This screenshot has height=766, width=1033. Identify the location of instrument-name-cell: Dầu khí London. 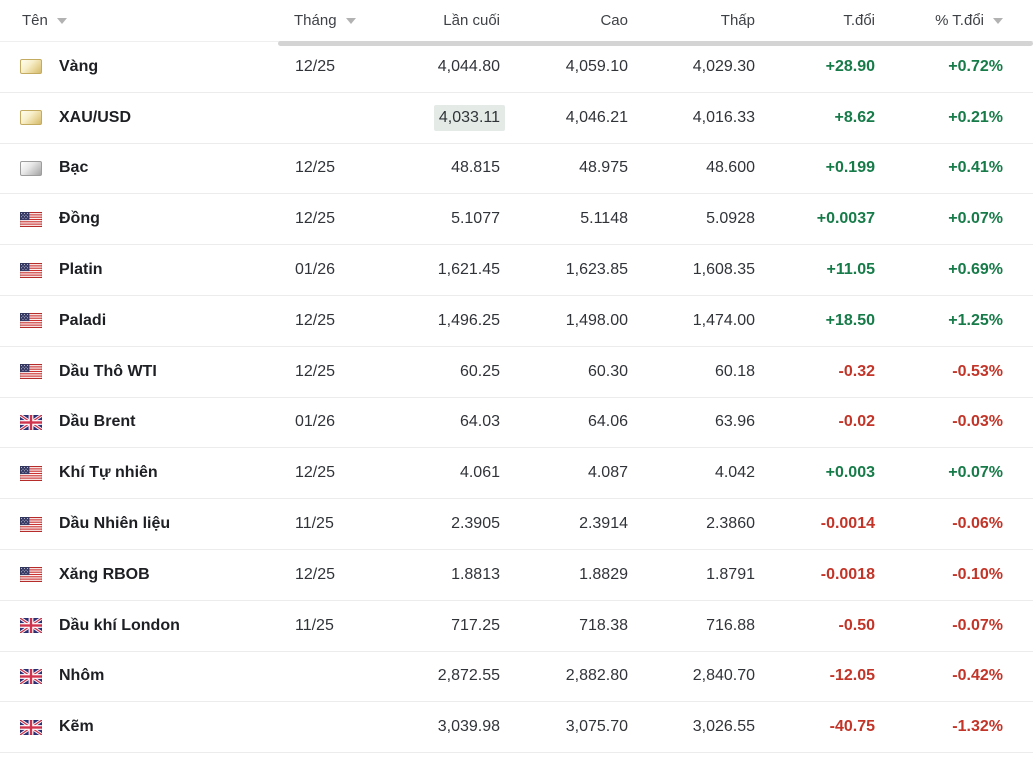
(140, 626).